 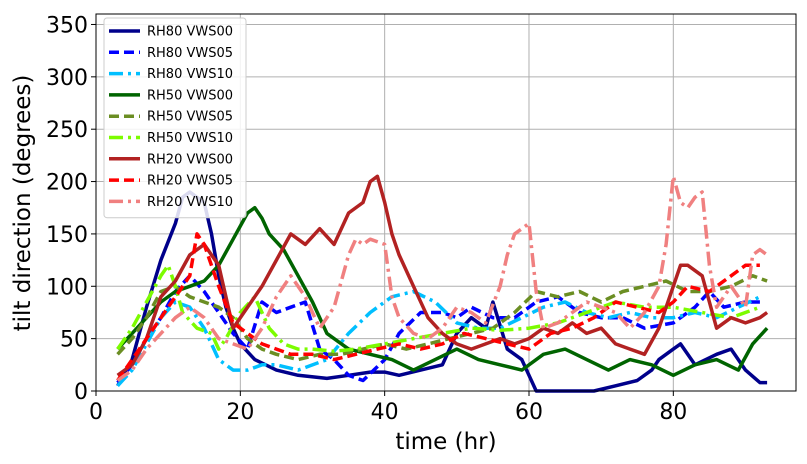 What do you see at coordinates (190, 53) in the screenshot?
I see `legend-label: RH80 VWS05` at bounding box center [190, 53].